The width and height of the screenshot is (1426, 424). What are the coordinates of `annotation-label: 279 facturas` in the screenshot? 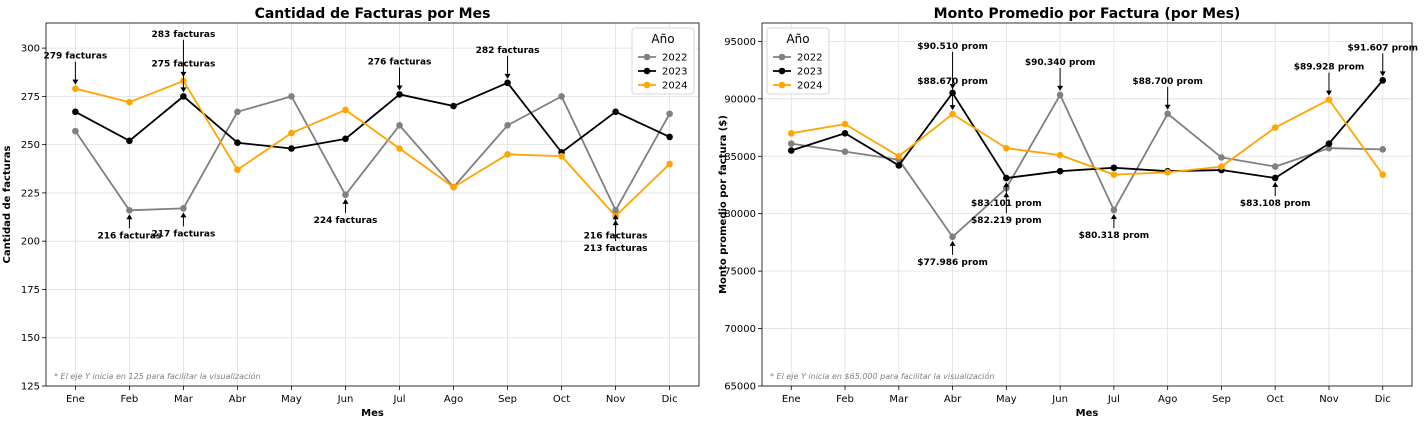 It's located at (75, 57).